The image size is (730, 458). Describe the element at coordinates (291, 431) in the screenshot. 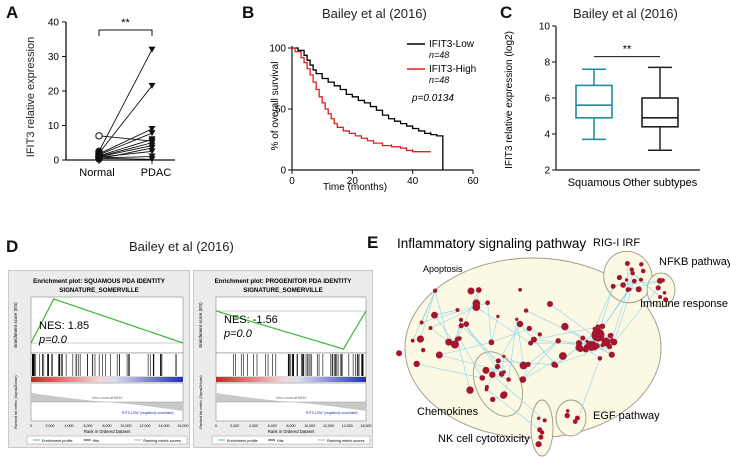

I see `gsea-xlabel: Rank in Ordered Dataset` at that location.